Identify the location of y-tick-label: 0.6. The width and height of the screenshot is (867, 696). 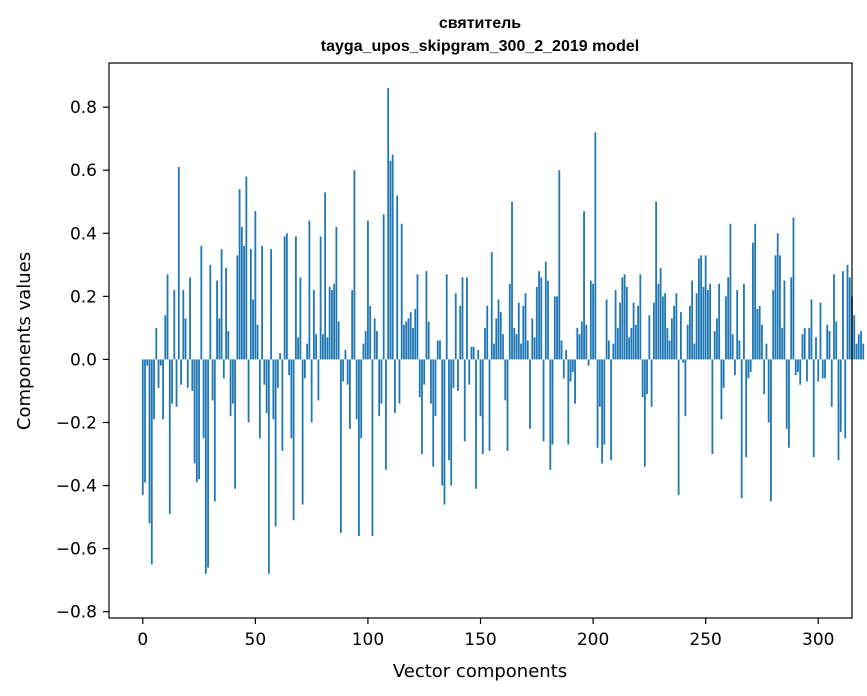
(83, 171).